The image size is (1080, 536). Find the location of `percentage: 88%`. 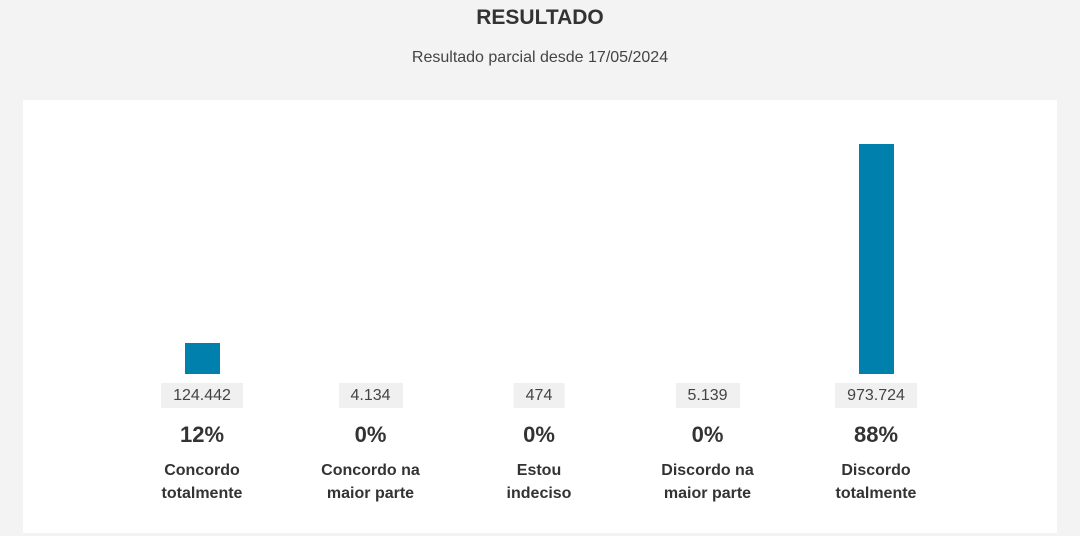

percentage: 88% is located at coordinates (876, 434).